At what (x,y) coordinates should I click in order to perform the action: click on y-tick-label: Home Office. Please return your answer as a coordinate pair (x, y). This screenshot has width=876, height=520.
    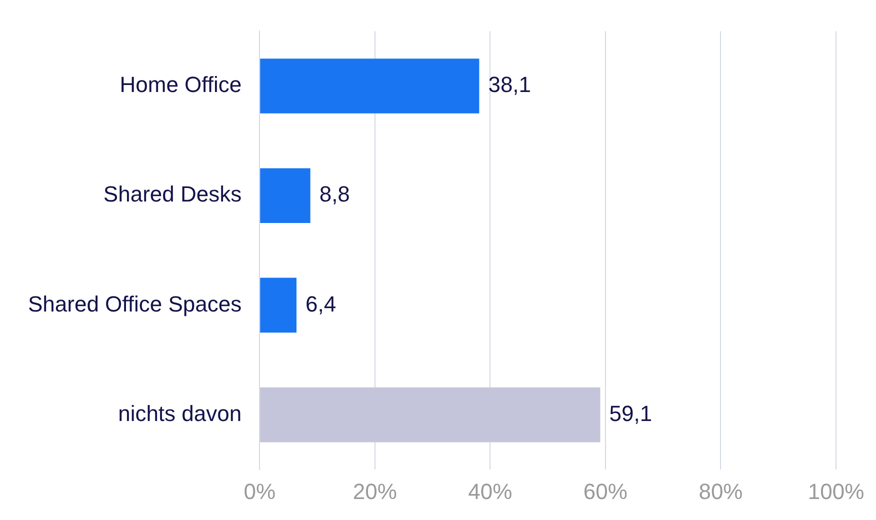
    Looking at the image, I should click on (181, 85).